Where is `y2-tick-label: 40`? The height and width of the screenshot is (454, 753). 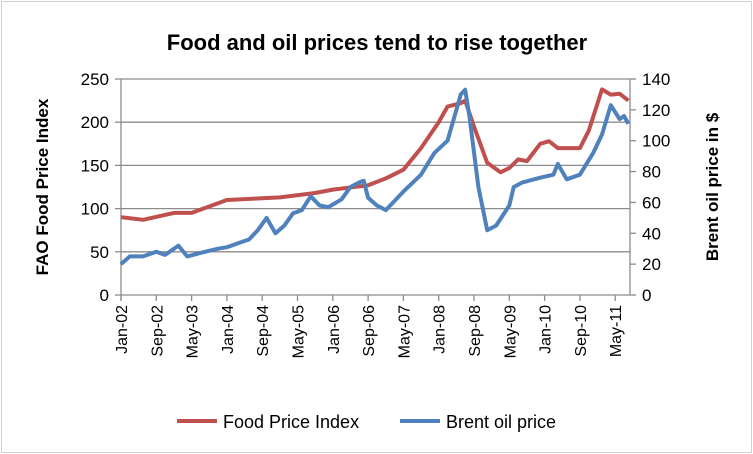
y2-tick-label: 40 is located at coordinates (651, 233).